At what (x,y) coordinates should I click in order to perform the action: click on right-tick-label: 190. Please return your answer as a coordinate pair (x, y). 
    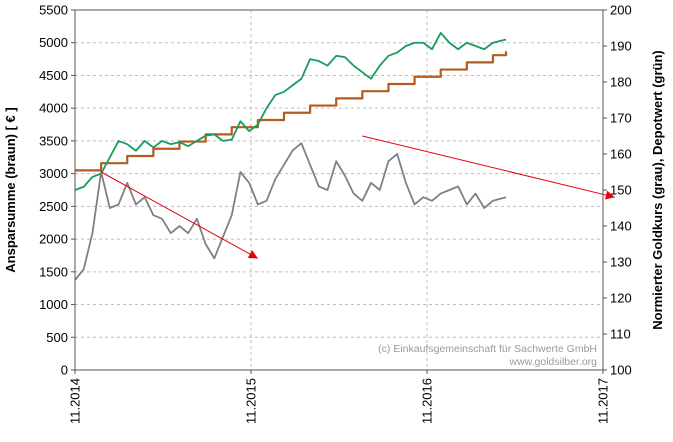
    Looking at the image, I should click on (621, 46).